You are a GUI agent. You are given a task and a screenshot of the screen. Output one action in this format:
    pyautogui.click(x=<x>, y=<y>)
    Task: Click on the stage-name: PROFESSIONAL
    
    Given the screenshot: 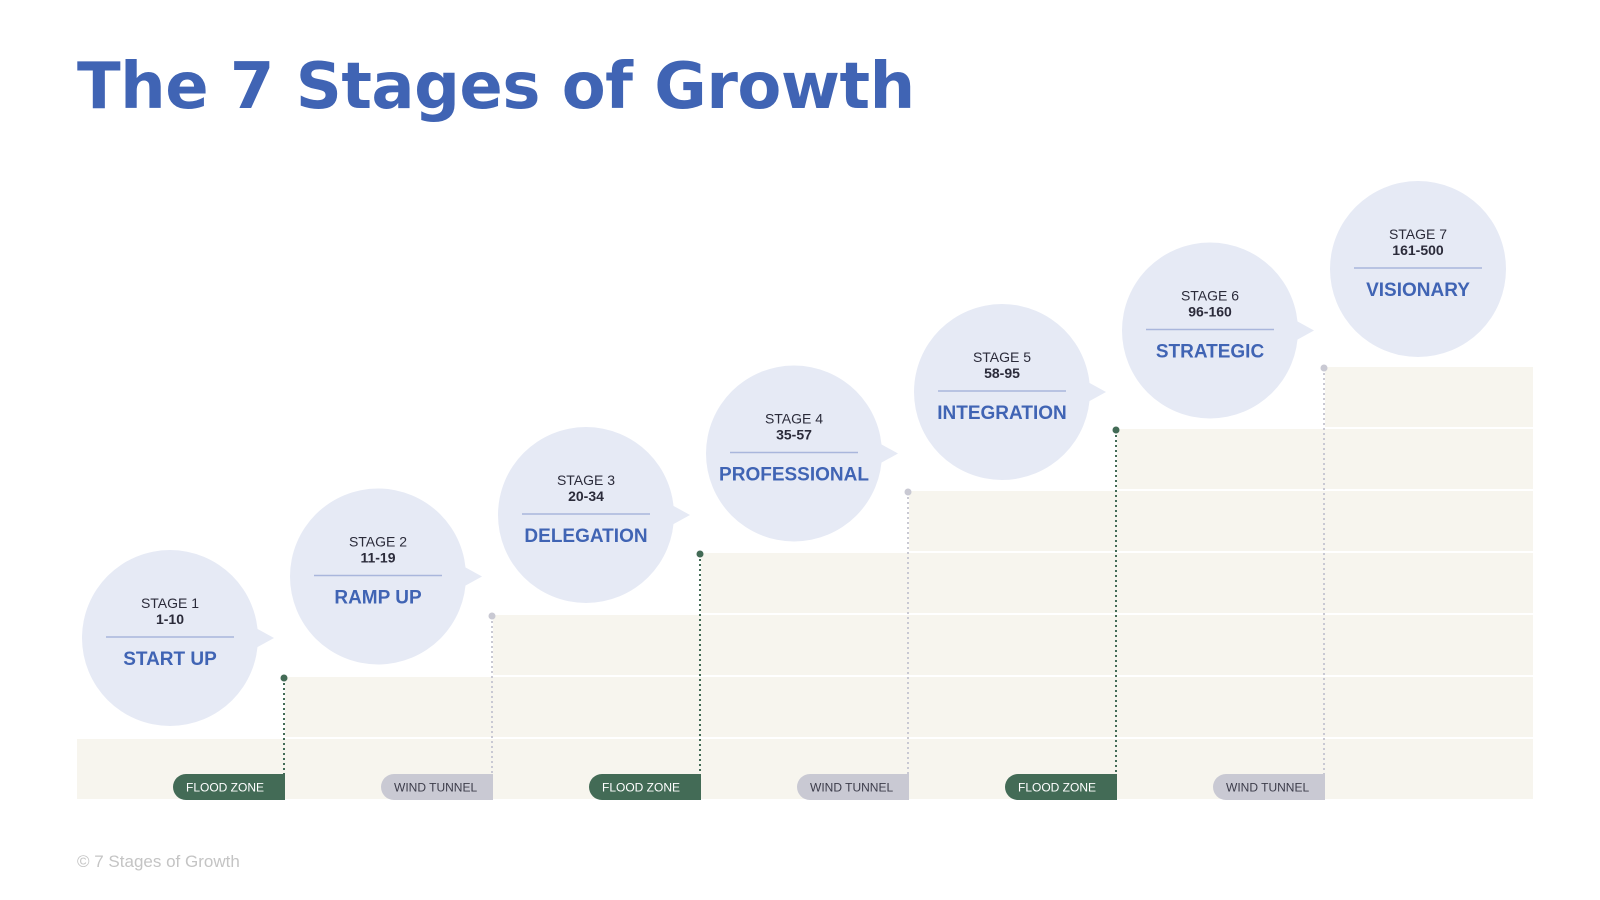 What is the action you would take?
    pyautogui.click(x=794, y=475)
    